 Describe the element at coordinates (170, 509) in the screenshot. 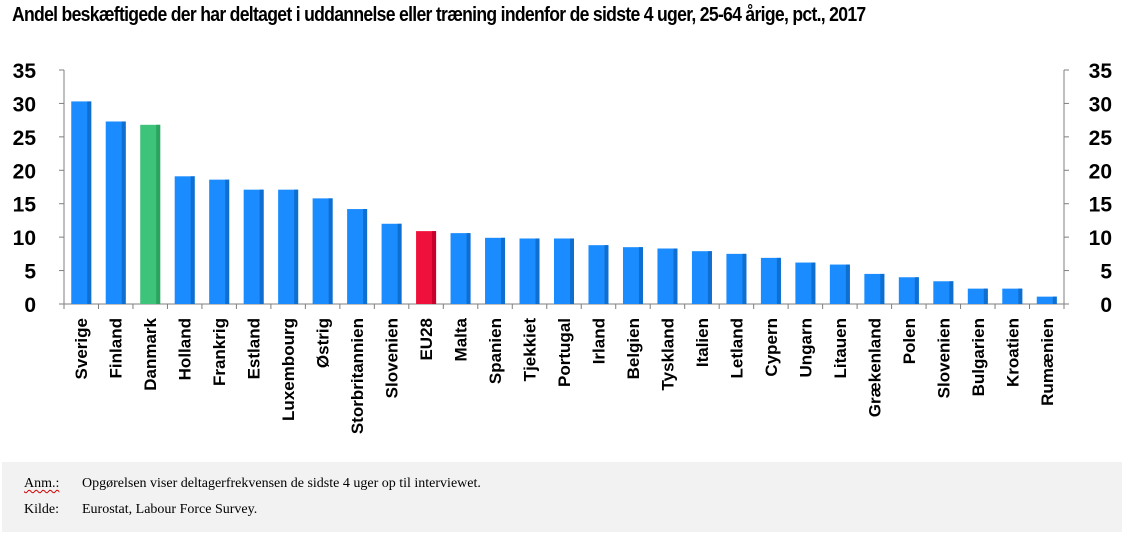

I see `note-source-text: Eurostat, Labour Force Survey.` at that location.